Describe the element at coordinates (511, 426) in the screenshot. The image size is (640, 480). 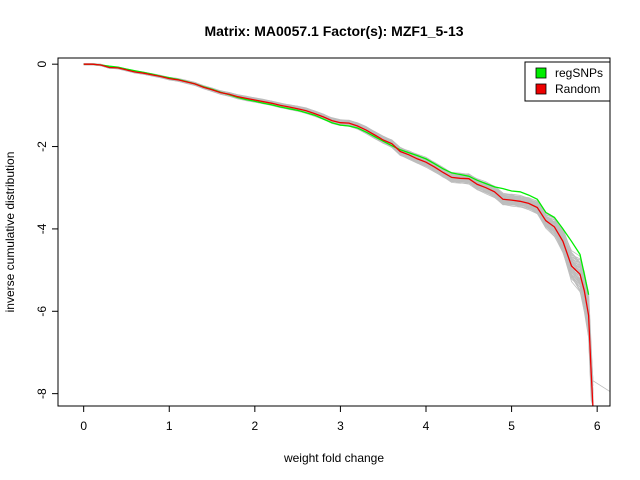
I see `x-tick-label: 5` at that location.